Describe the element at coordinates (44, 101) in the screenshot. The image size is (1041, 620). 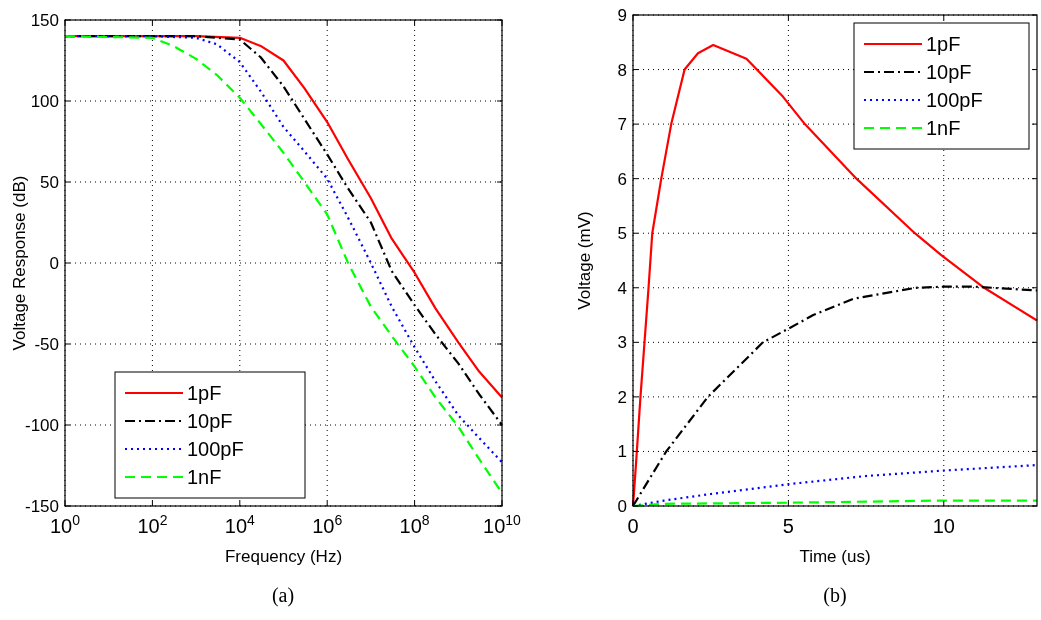
I see `y-tick-label: 100` at that location.